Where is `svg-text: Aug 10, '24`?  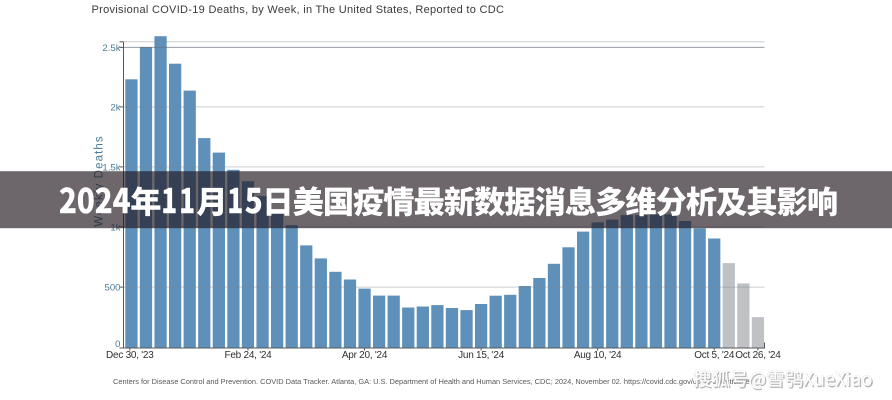
svg-text: Aug 10, '24 is located at coordinates (598, 355).